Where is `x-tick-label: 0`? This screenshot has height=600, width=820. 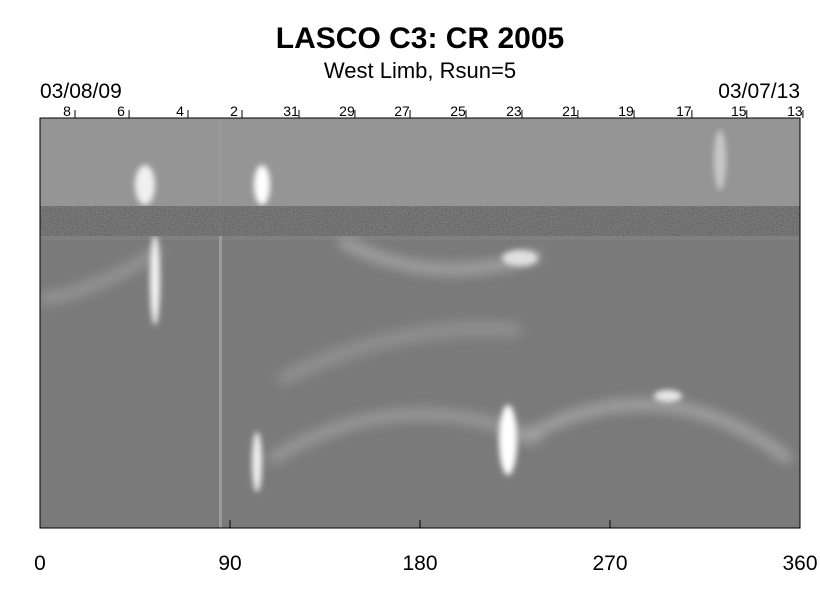 x-tick-label: 0 is located at coordinates (40, 563).